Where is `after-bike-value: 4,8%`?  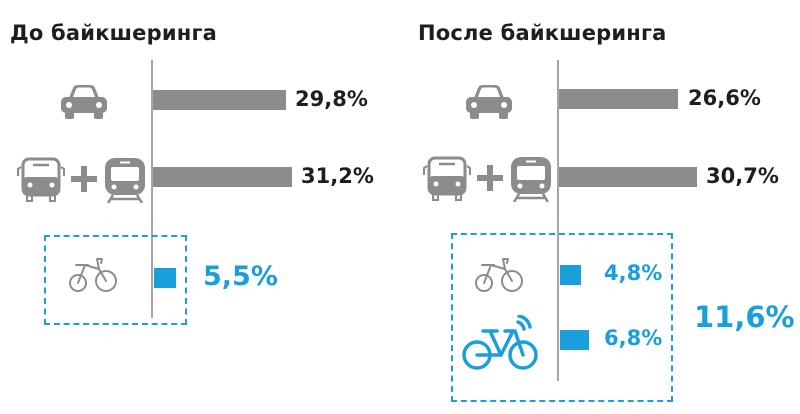
after-bike-value: 4,8% is located at coordinates (633, 273).